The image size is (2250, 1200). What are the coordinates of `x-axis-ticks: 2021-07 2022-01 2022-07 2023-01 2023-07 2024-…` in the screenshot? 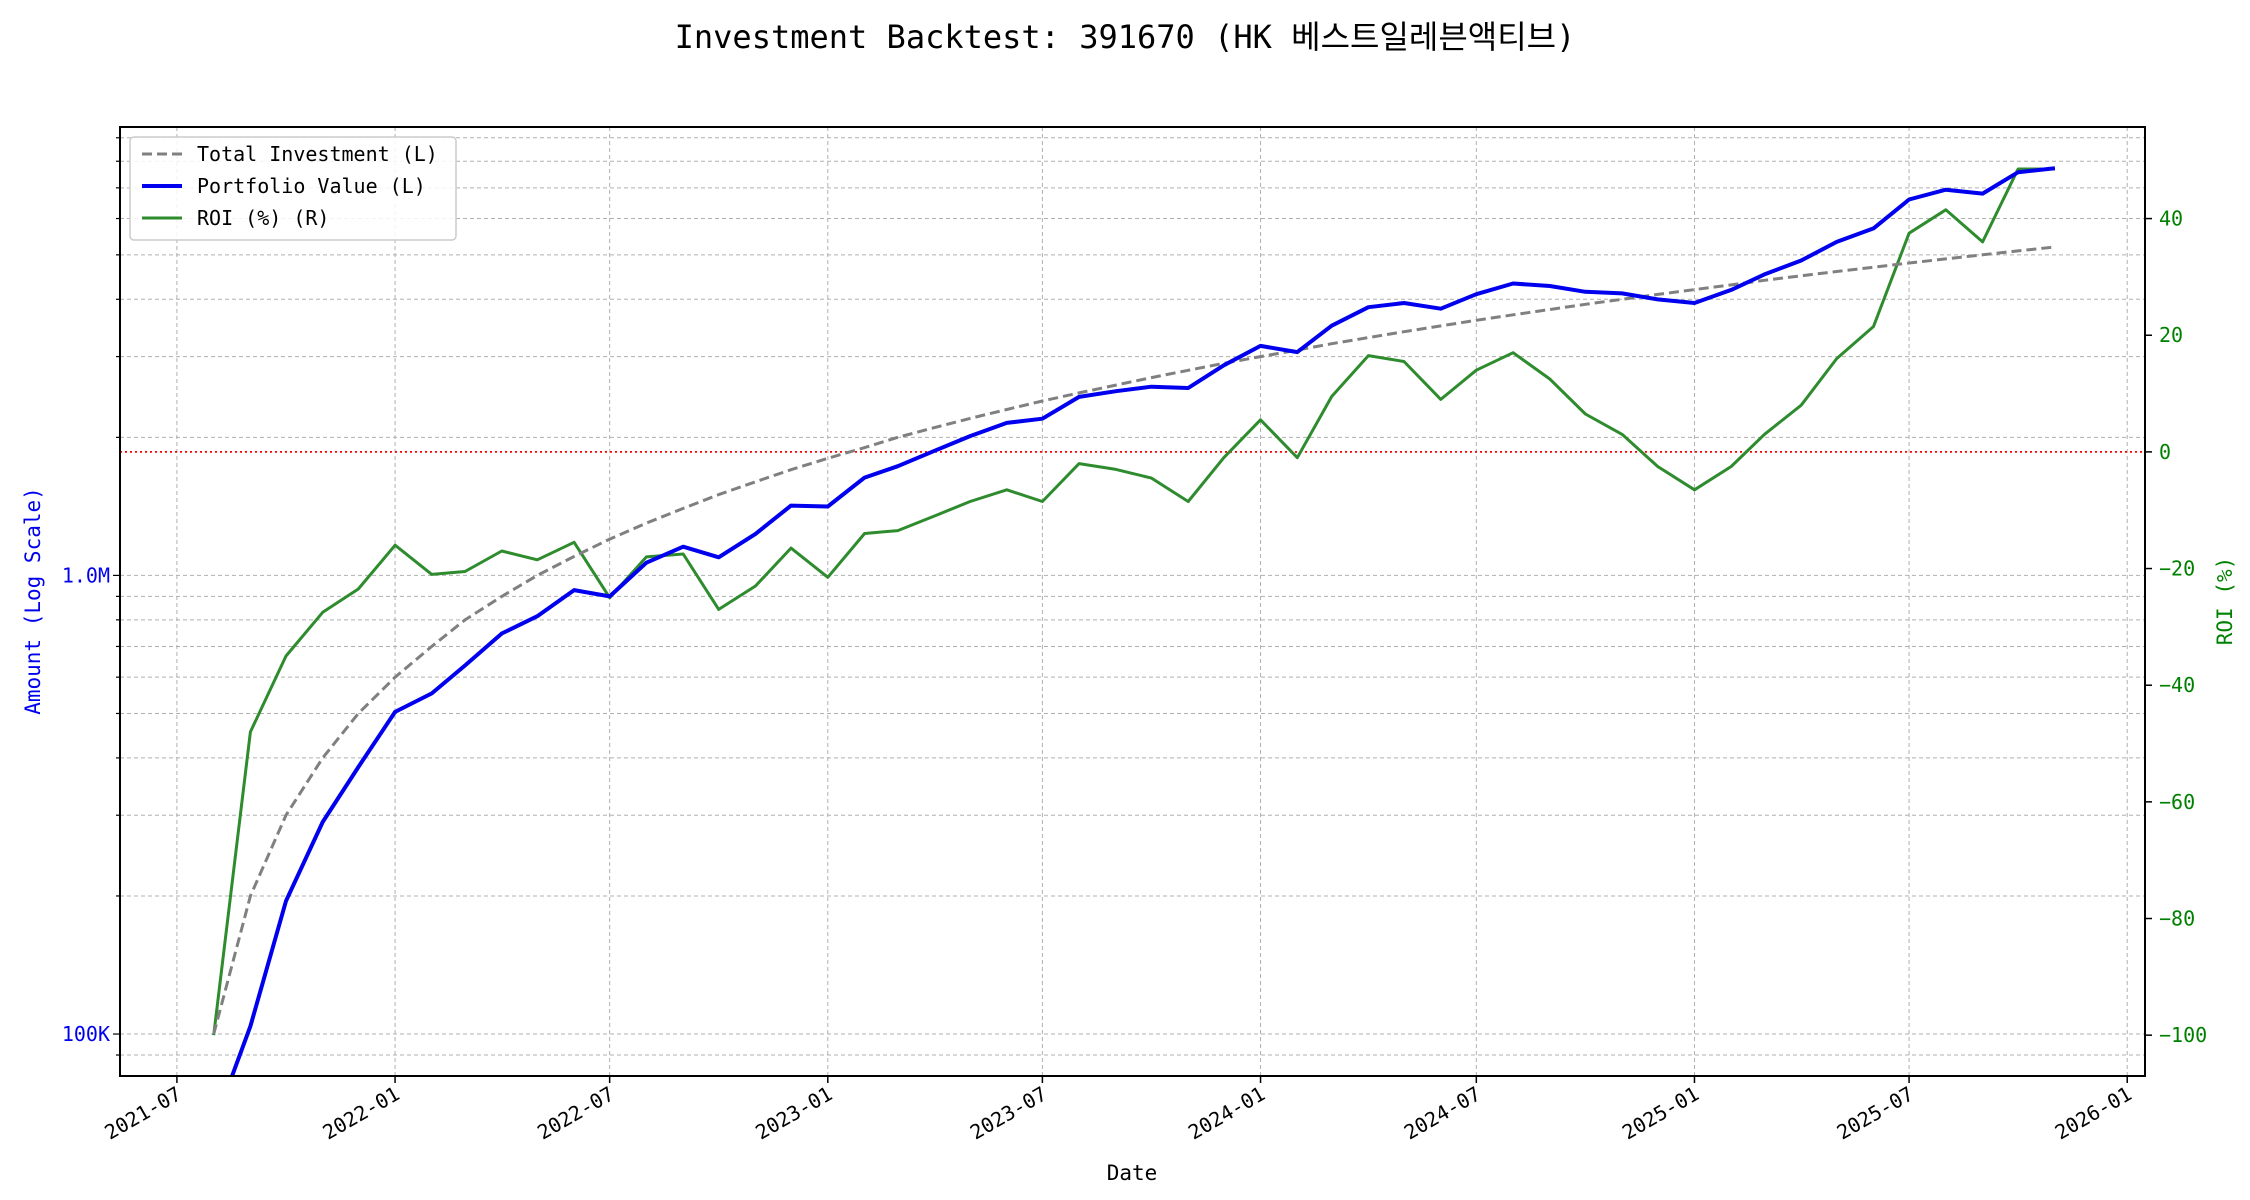 It's located at (1118, 1110).